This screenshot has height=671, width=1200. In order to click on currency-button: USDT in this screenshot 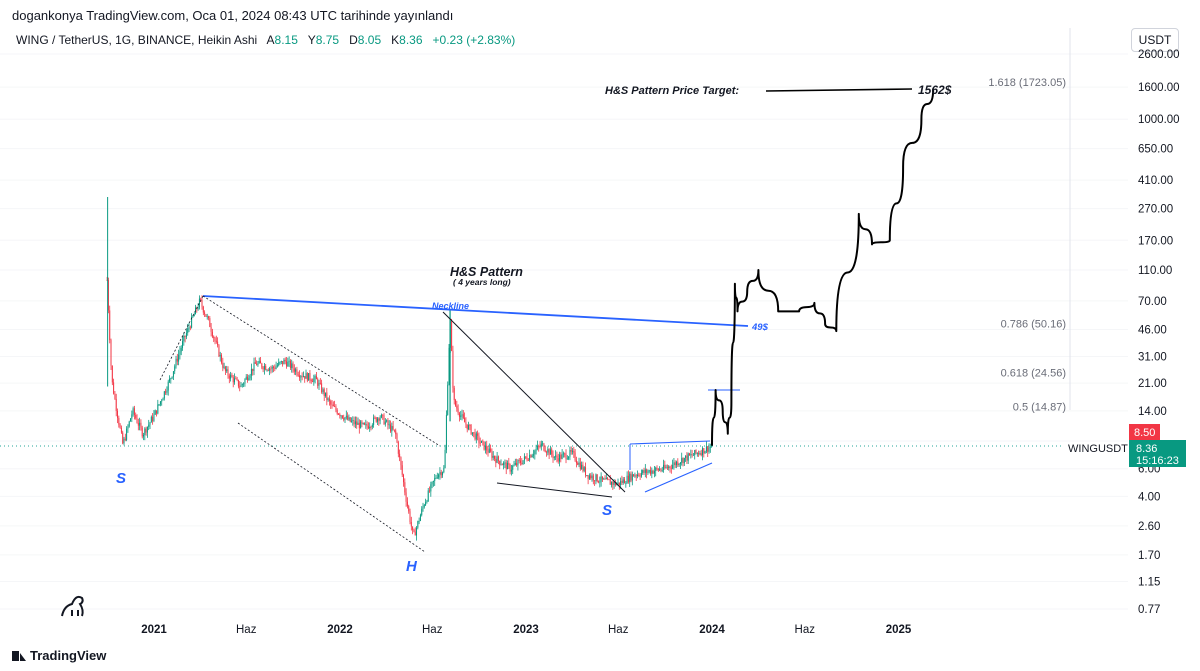, I will do `click(1155, 40)`.